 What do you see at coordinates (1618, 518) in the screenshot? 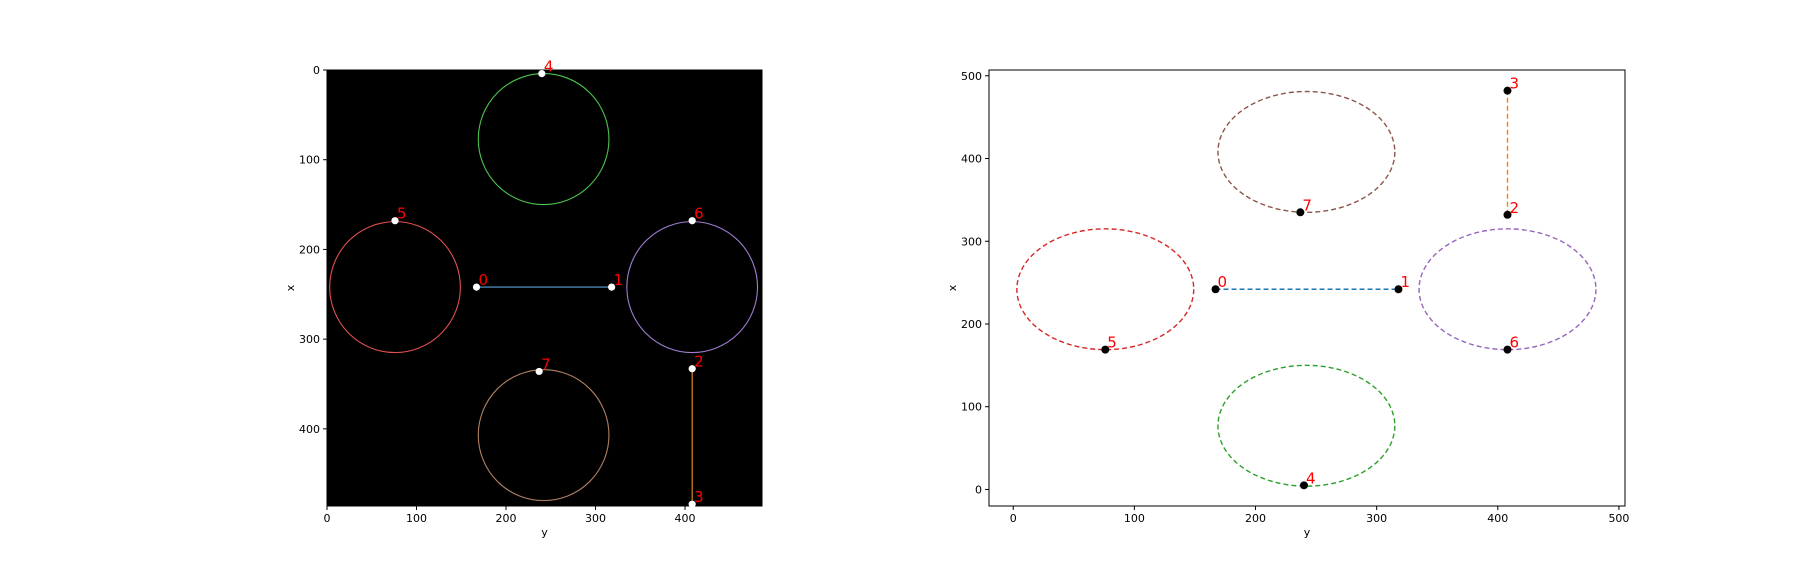
I see `x-tick-label: 500` at bounding box center [1618, 518].